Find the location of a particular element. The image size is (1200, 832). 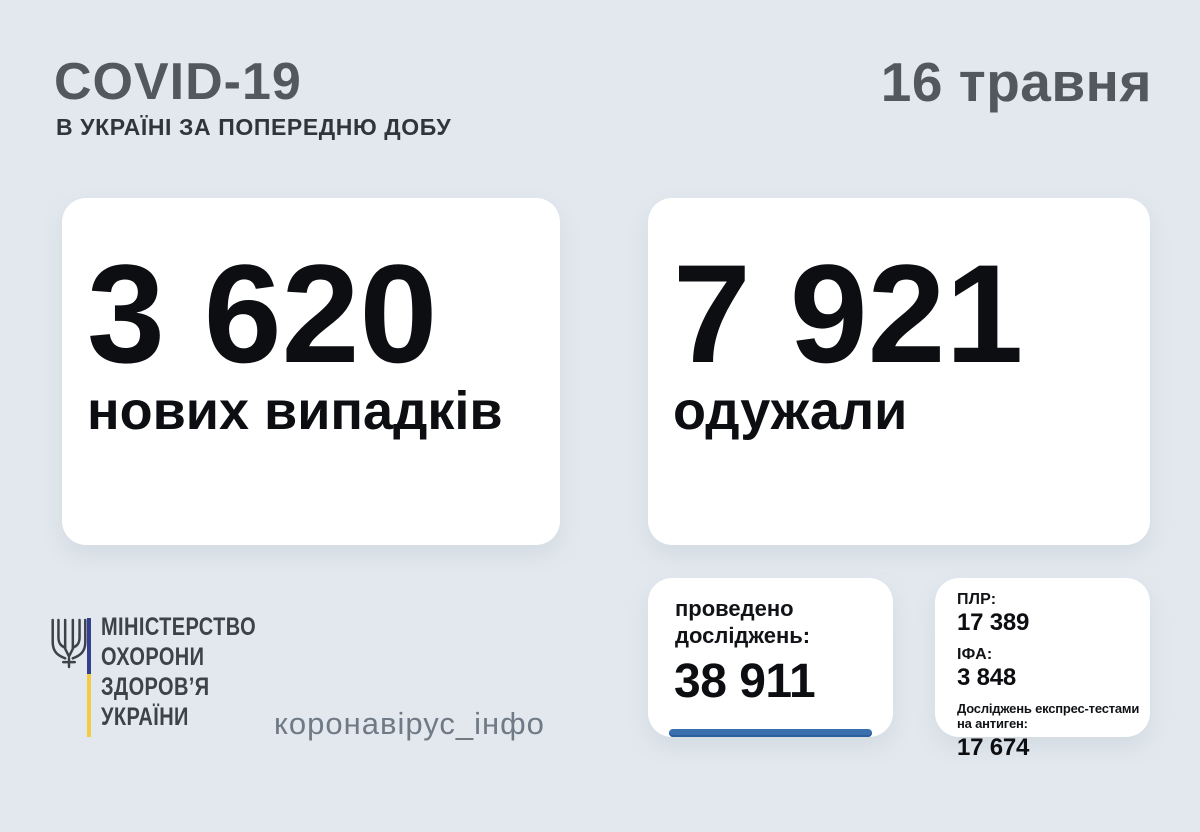

flag-blue-segment is located at coordinates (89, 646).